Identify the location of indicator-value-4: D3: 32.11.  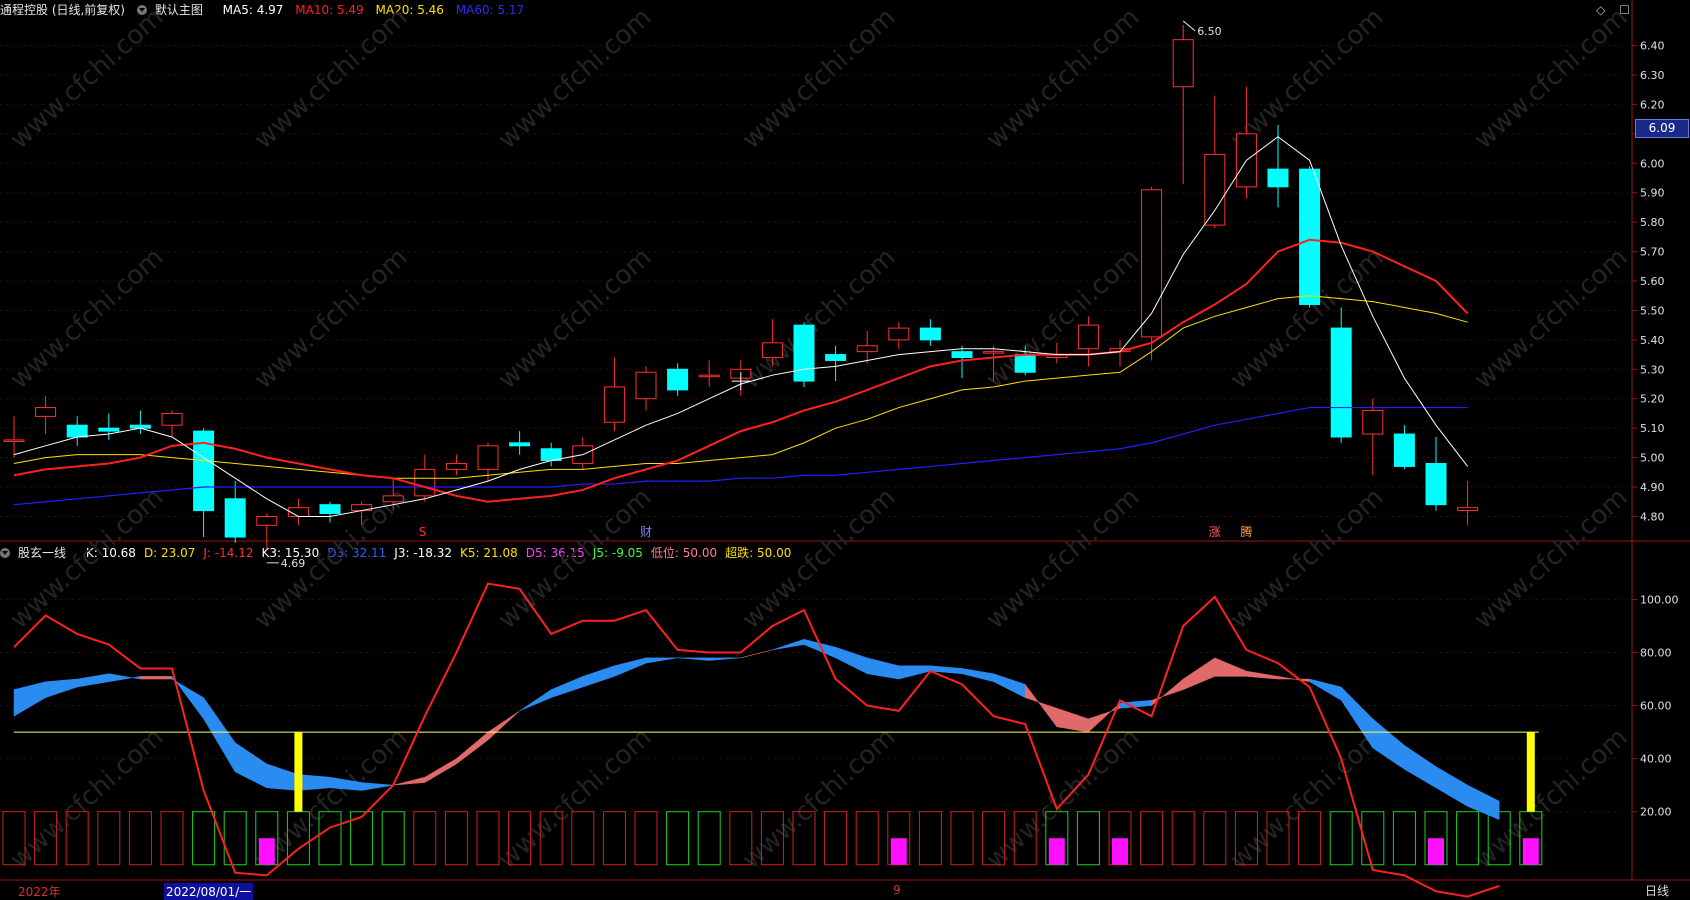
(357, 553).